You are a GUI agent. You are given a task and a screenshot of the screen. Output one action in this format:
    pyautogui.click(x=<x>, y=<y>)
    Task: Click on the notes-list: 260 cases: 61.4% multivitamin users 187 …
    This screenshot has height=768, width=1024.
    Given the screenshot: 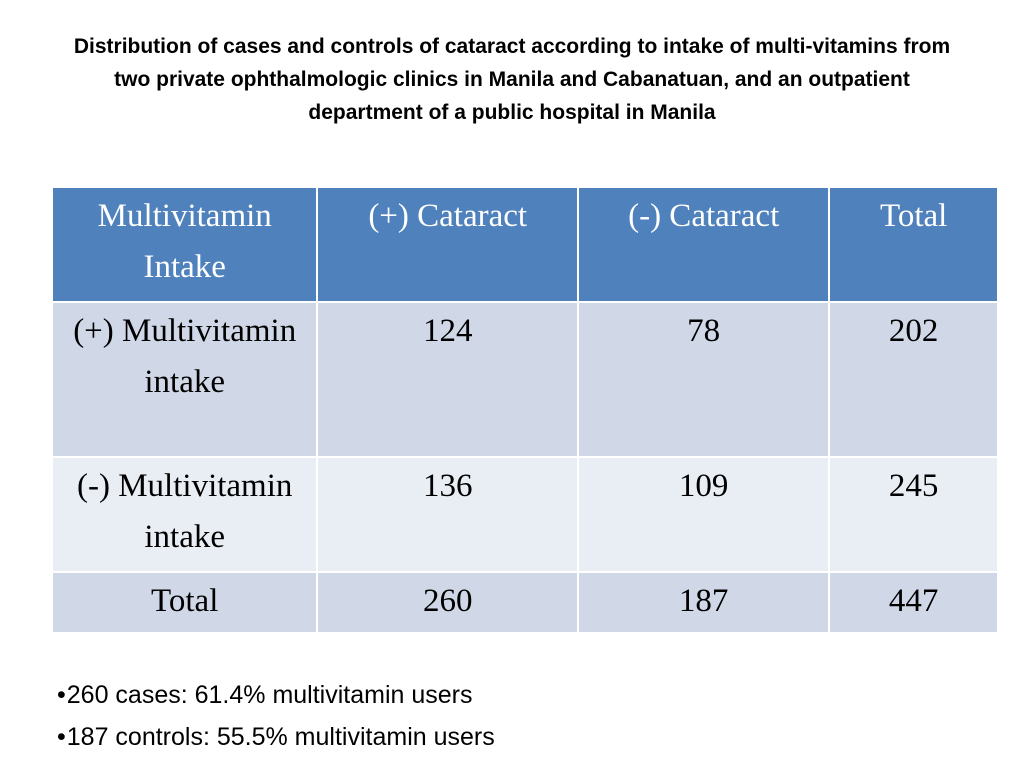 What is the action you would take?
    pyautogui.click(x=276, y=716)
    